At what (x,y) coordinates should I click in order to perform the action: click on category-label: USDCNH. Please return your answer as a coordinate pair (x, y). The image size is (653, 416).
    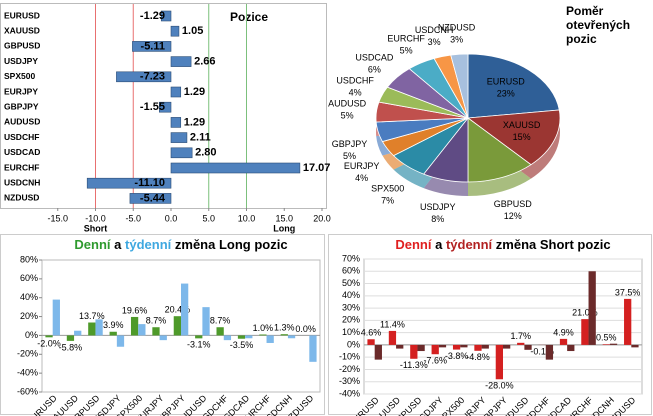
    Looking at the image, I should click on (22, 182).